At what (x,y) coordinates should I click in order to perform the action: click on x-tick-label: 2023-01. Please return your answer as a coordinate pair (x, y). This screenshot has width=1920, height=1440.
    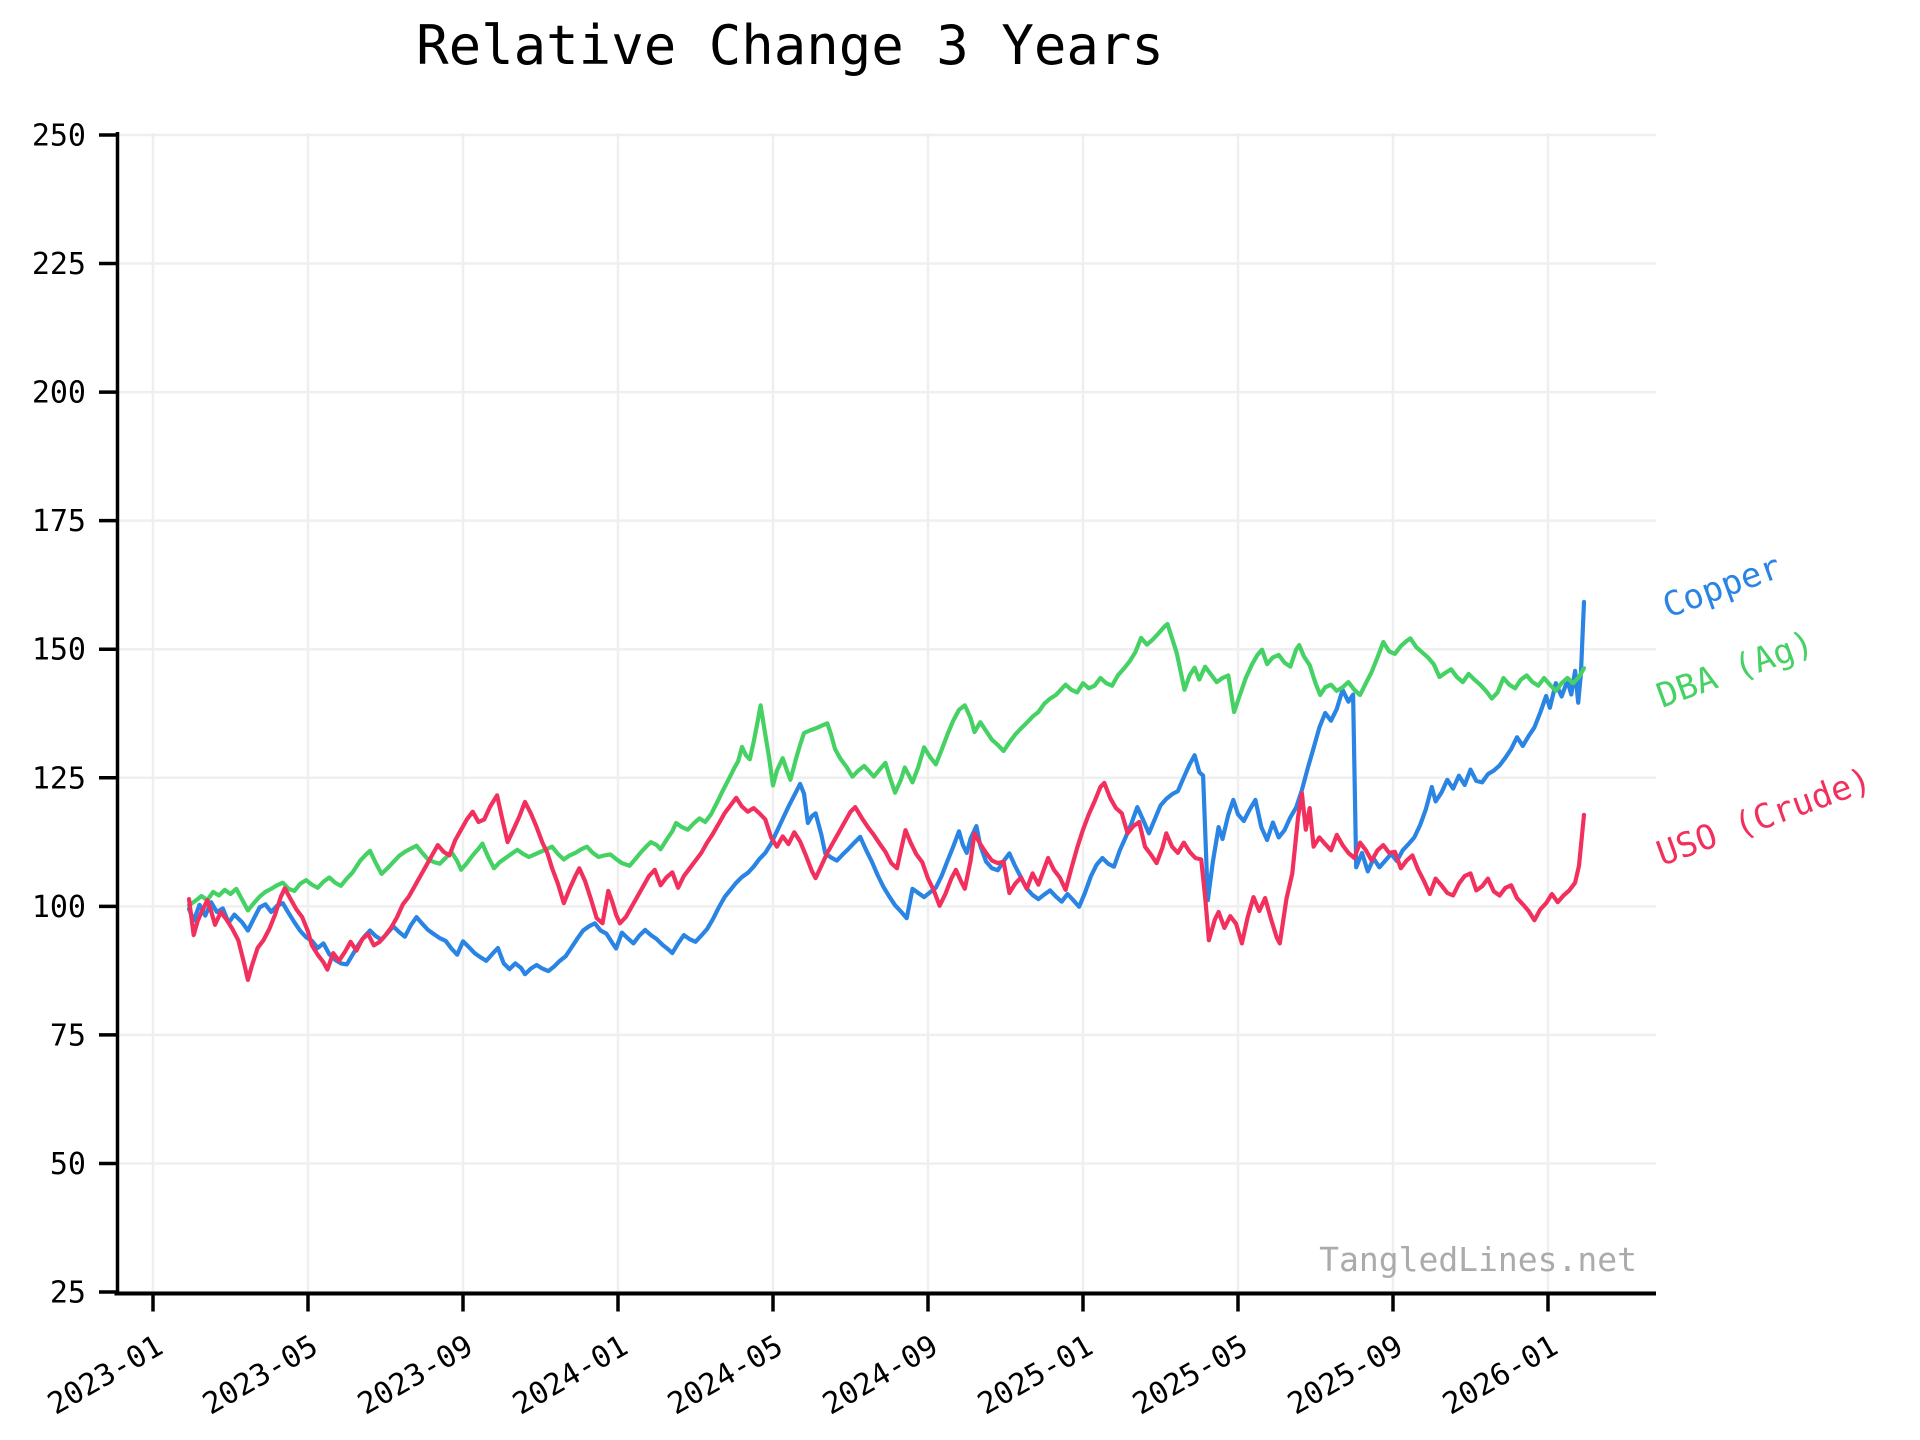
    Looking at the image, I should click on (105, 1376).